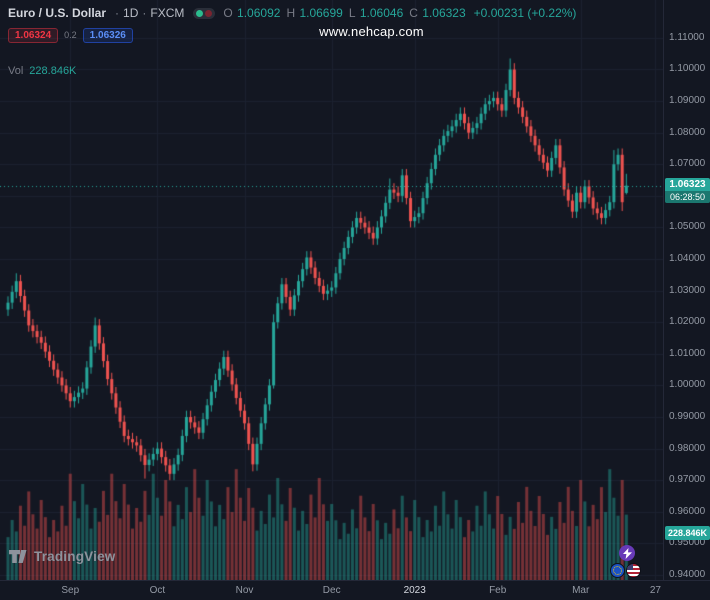 The image size is (710, 600). Describe the element at coordinates (687, 385) in the screenshot. I see `price-tick-label: 1.00000` at that location.